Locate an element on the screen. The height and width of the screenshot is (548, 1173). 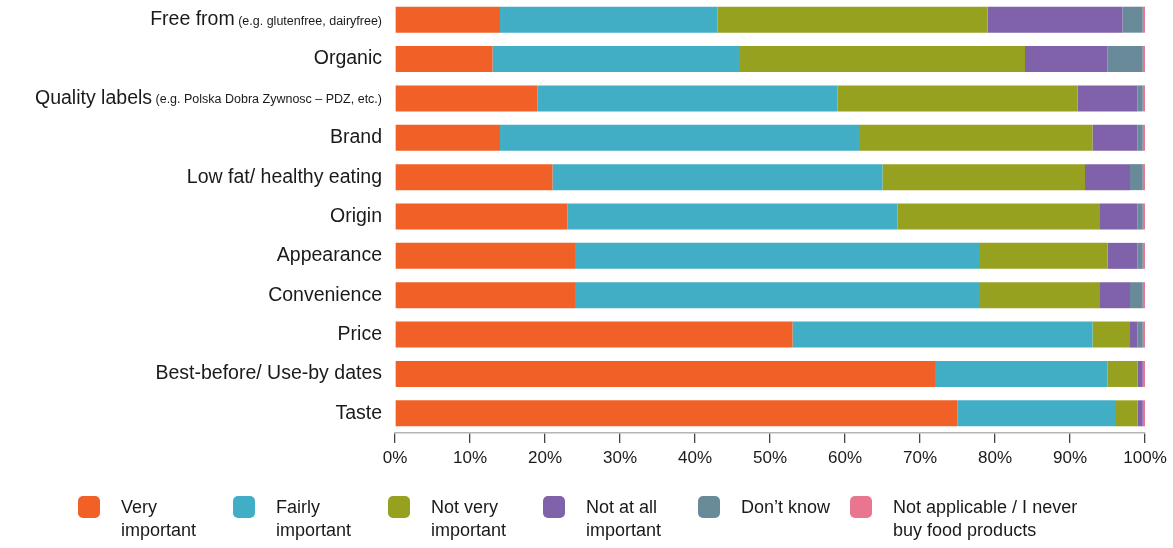
x-tick-label: 60% is located at coordinates (845, 457).